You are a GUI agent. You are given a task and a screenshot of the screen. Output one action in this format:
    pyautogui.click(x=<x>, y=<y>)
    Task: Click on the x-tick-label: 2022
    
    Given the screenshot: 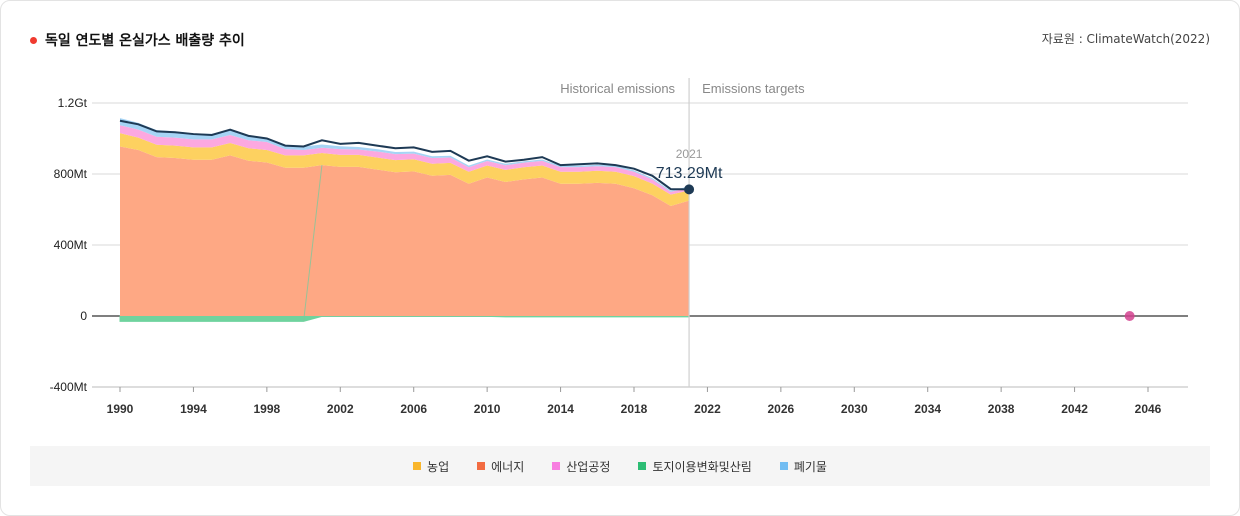 What is the action you would take?
    pyautogui.click(x=707, y=409)
    